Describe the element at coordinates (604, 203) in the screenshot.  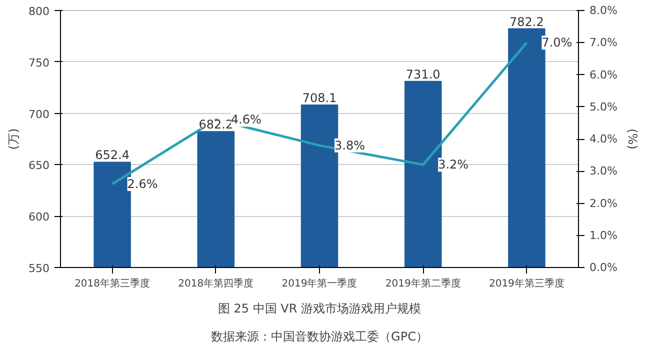
I see `y2-tick-label: 2.0%` at that location.